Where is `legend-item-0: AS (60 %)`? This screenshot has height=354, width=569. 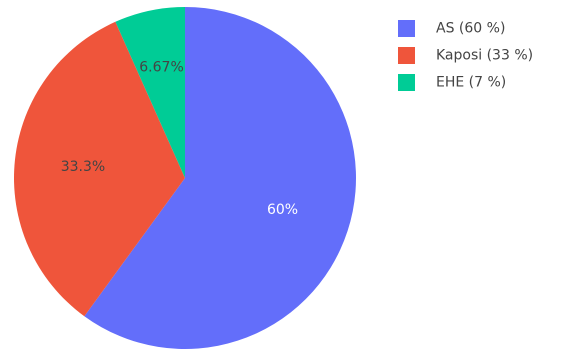 legend-item-0: AS (60 %) is located at coordinates (451, 28).